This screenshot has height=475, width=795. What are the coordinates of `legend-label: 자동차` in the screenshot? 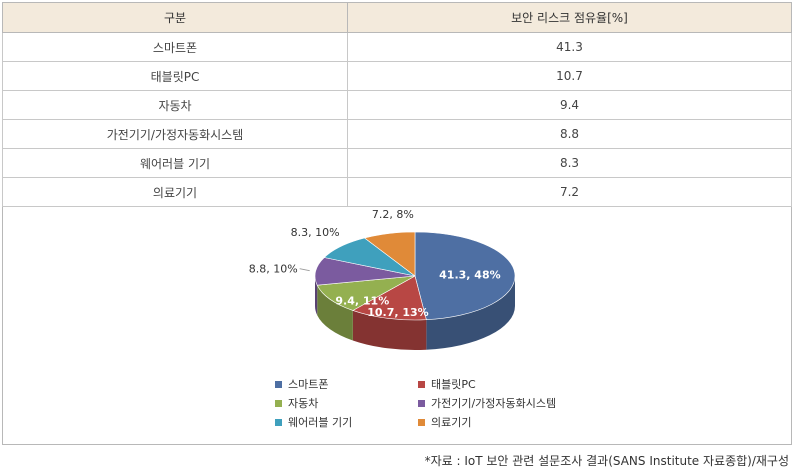 It's located at (303, 403).